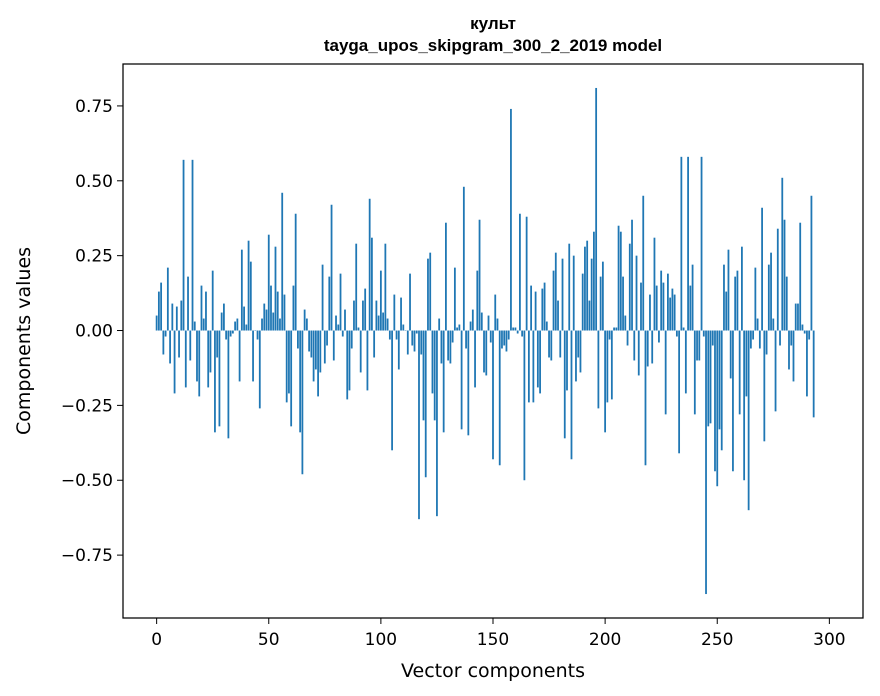 The image size is (880, 696). Describe the element at coordinates (94, 107) in the screenshot. I see `y-tick-label: 0.75` at that location.